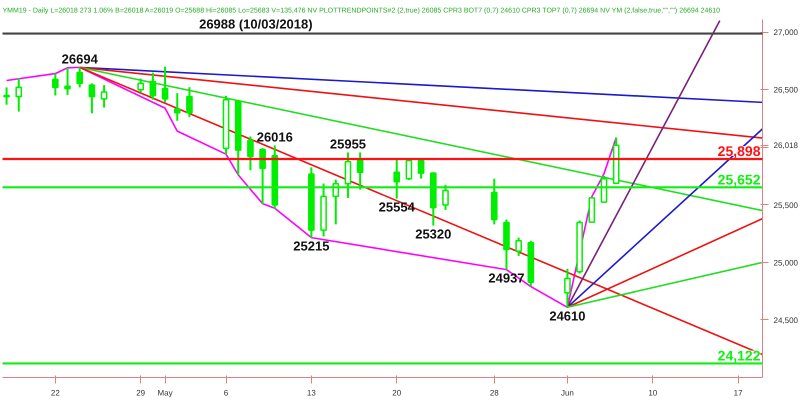 This screenshot has height=402, width=800. What do you see at coordinates (567, 316) in the screenshot?
I see `annotation: 24610` at bounding box center [567, 316].